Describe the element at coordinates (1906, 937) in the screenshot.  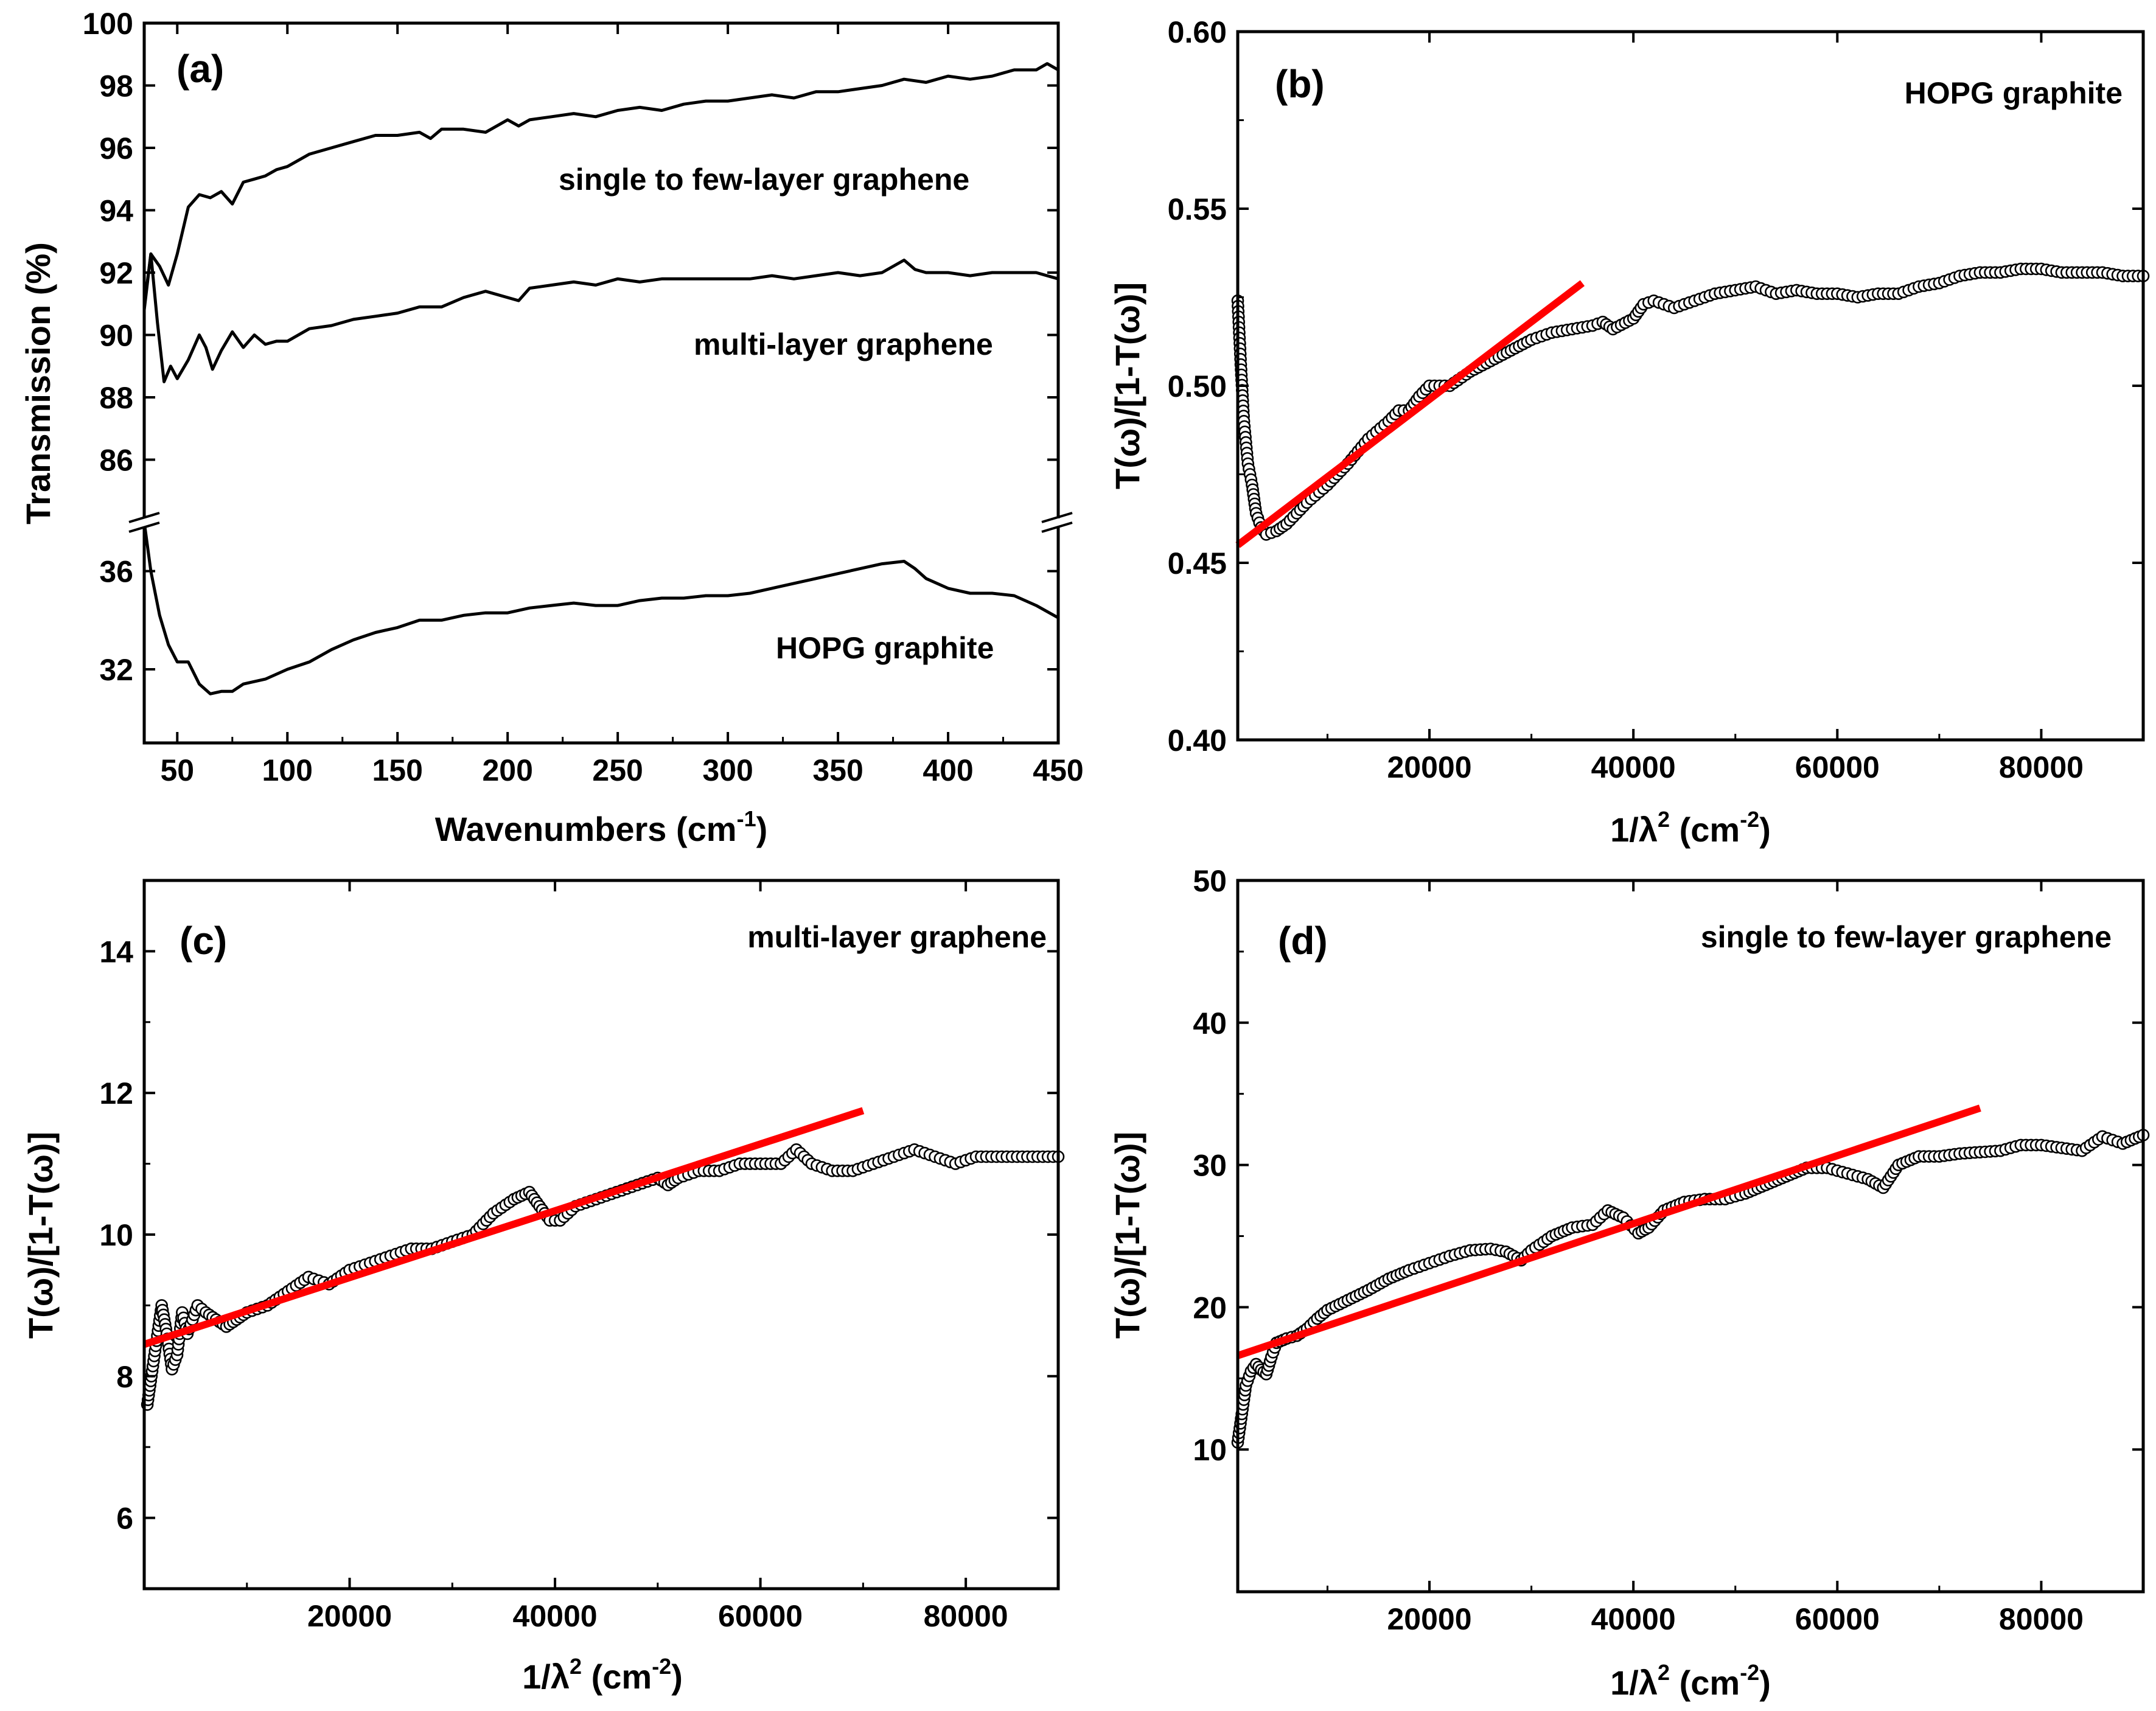
I see `panel-d-title: single to few-layer graphene` at that location.